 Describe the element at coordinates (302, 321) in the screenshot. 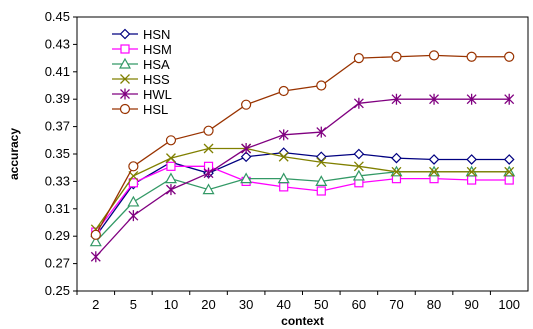

I see `x-axis-title: context` at that location.